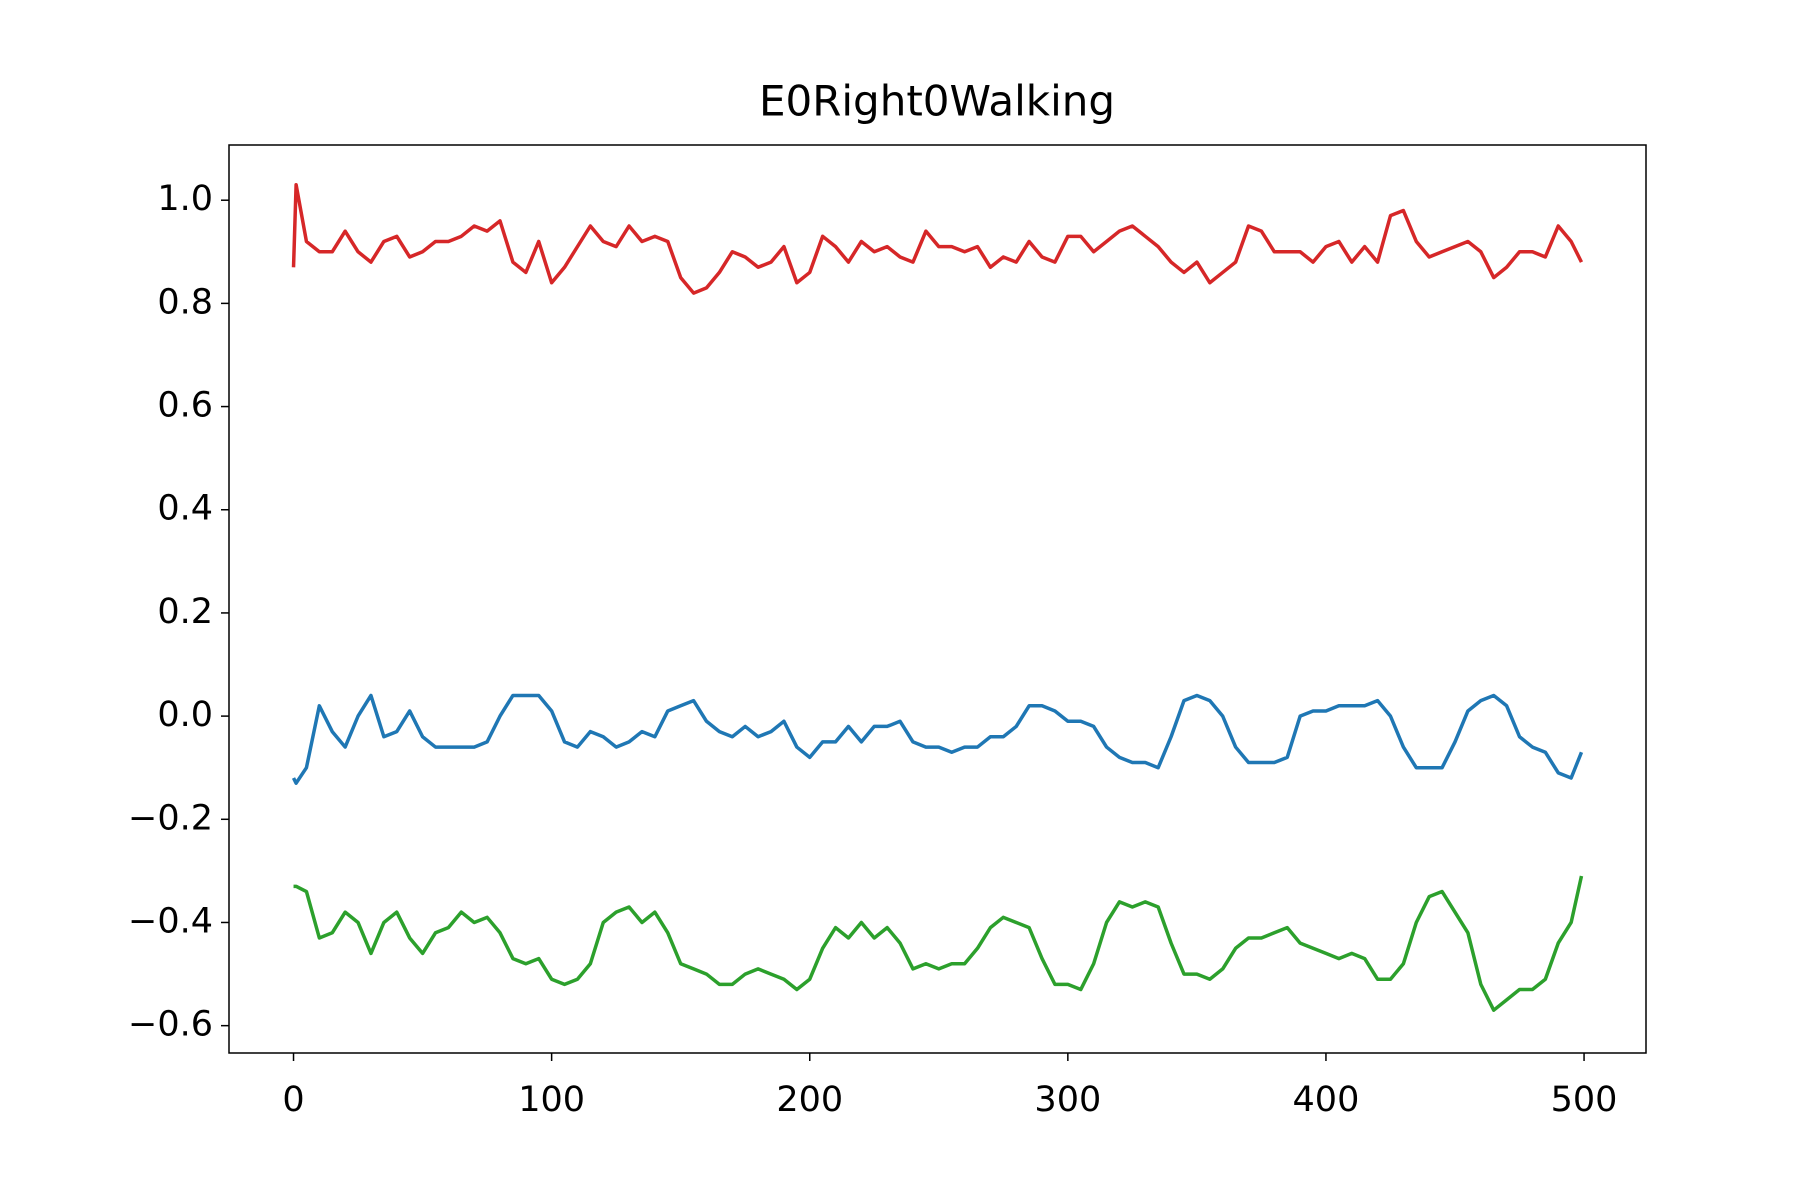  I want to click on y-tick-label: 0.8, so click(185, 302).